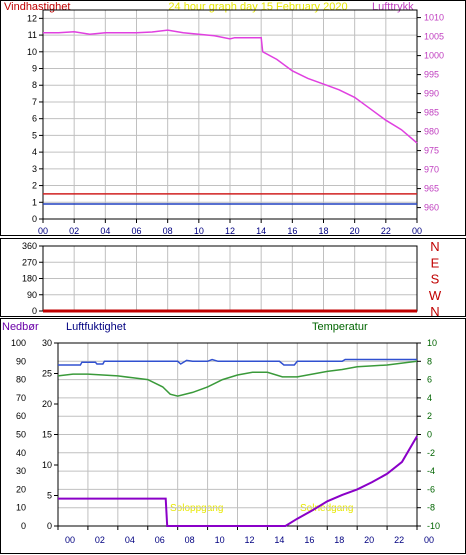 This screenshot has width=466, height=555. What do you see at coordinates (429, 361) in the screenshot?
I see `temperature-y-tick-label: 8` at bounding box center [429, 361].